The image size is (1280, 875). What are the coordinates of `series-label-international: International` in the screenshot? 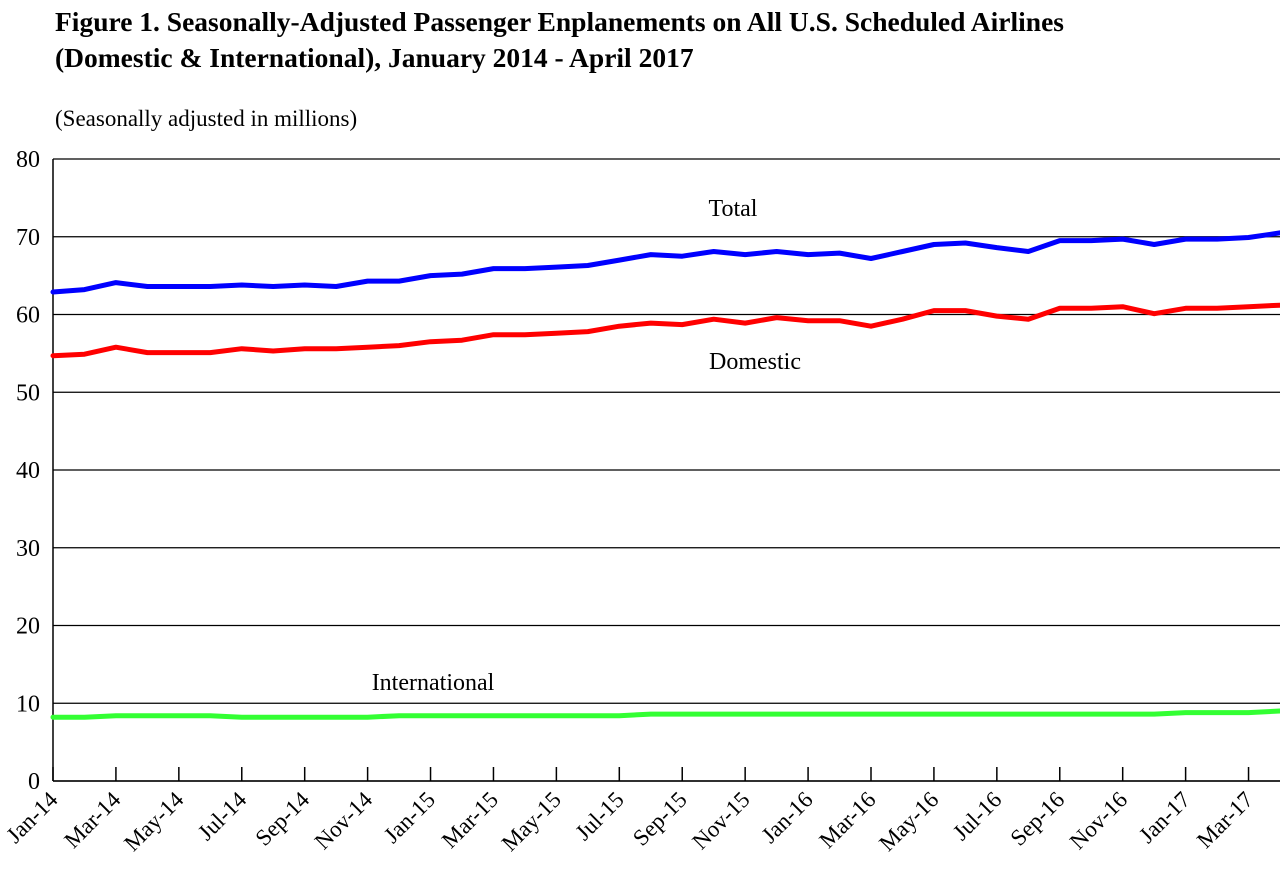 It's located at (433, 683).